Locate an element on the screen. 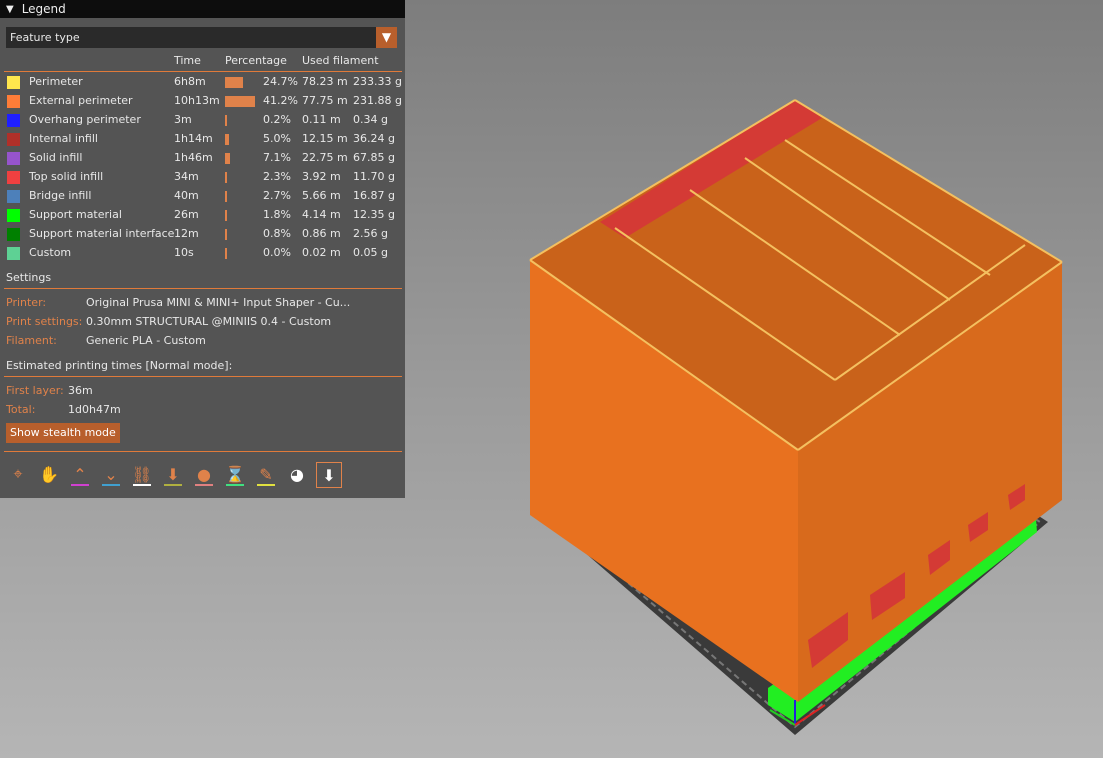  feature-percentage: 5.0% is located at coordinates (277, 138).